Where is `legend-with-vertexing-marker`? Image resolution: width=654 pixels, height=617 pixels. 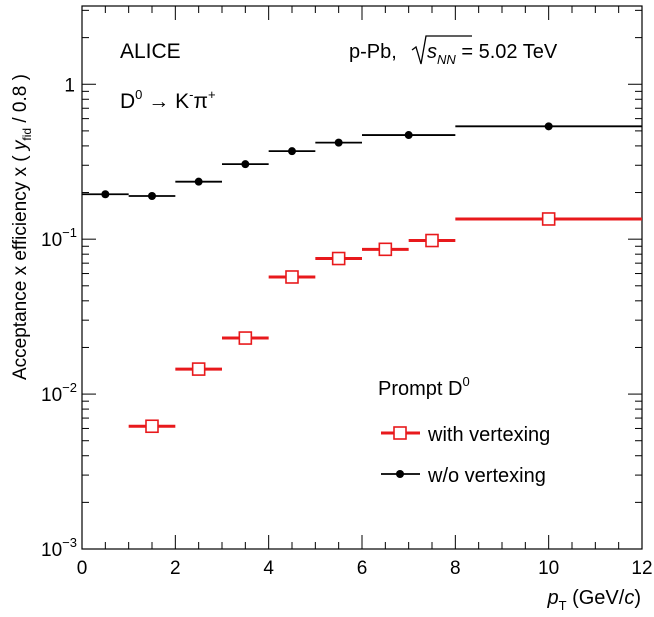
legend-with-vertexing-marker is located at coordinates (400, 433).